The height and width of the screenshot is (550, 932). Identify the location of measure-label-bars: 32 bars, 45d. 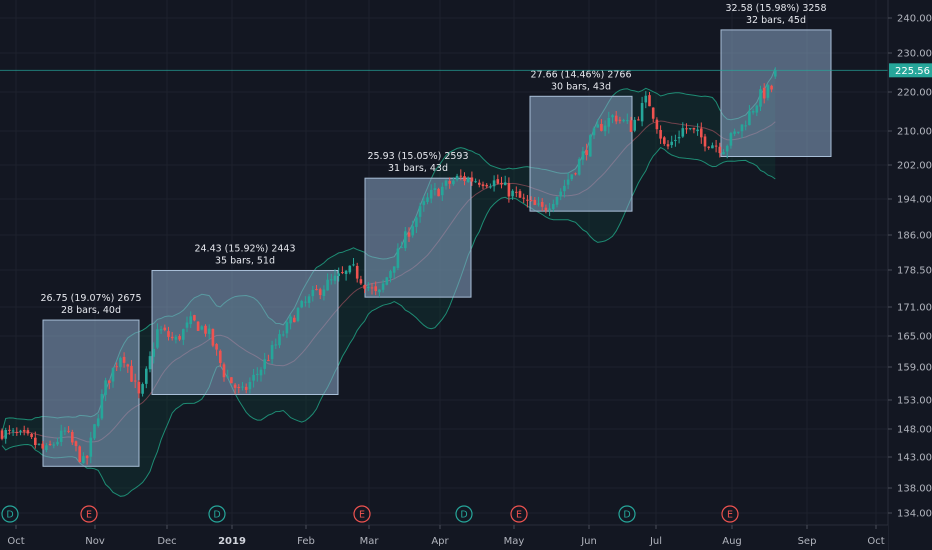
(776, 20).